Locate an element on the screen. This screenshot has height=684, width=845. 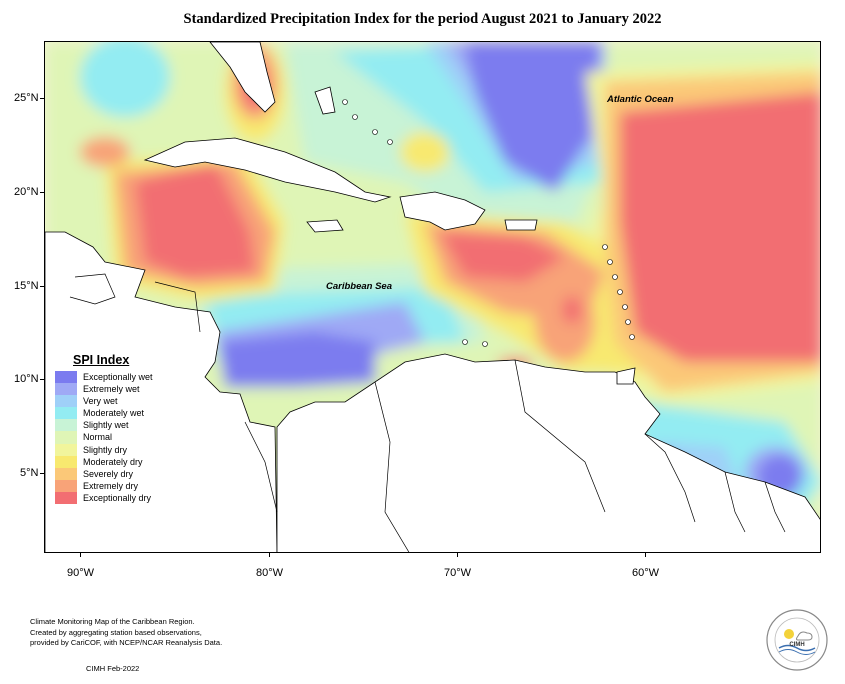
legend-title: SPI Index is located at coordinates (101, 360).